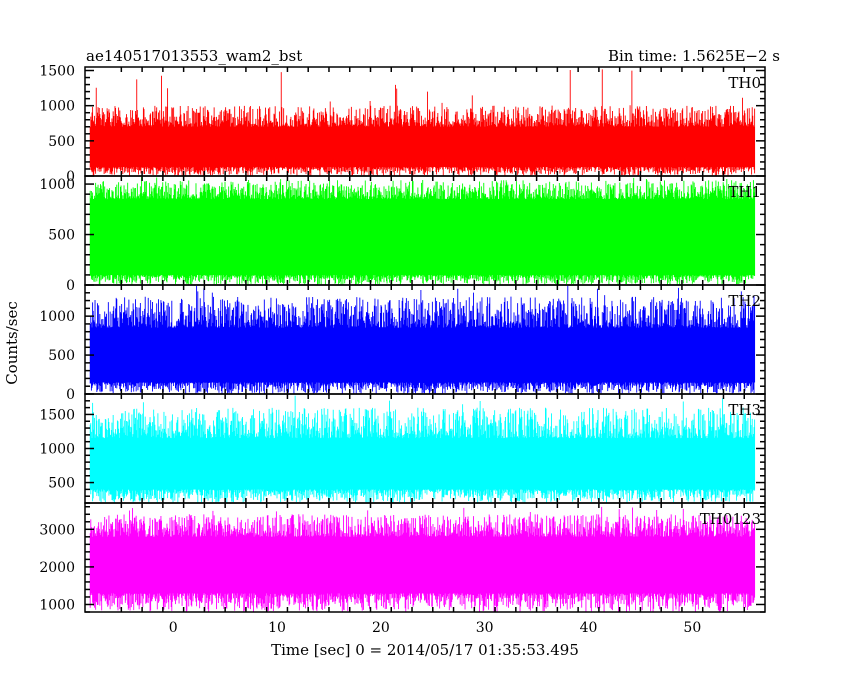 Image resolution: width=850 pixels, height=680 pixels. What do you see at coordinates (194, 56) in the screenshot?
I see `chart-title: ae140517013553_wam2_bst` at bounding box center [194, 56].